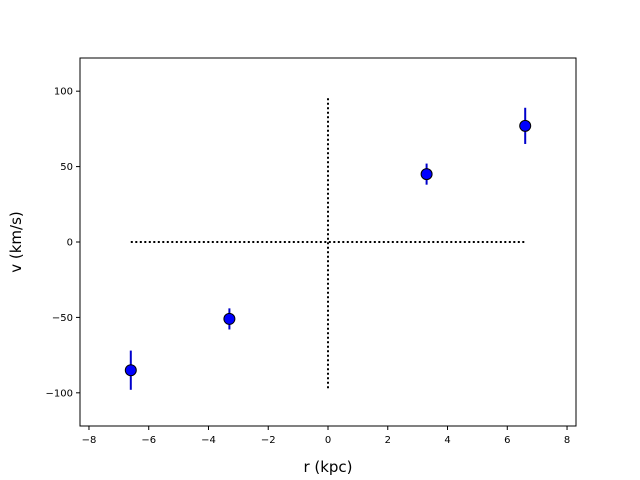 This screenshot has width=640, height=480. I want to click on x-axis-ticks: −8 −6 −4 −2 0 2 4 6 8, so click(326, 436).